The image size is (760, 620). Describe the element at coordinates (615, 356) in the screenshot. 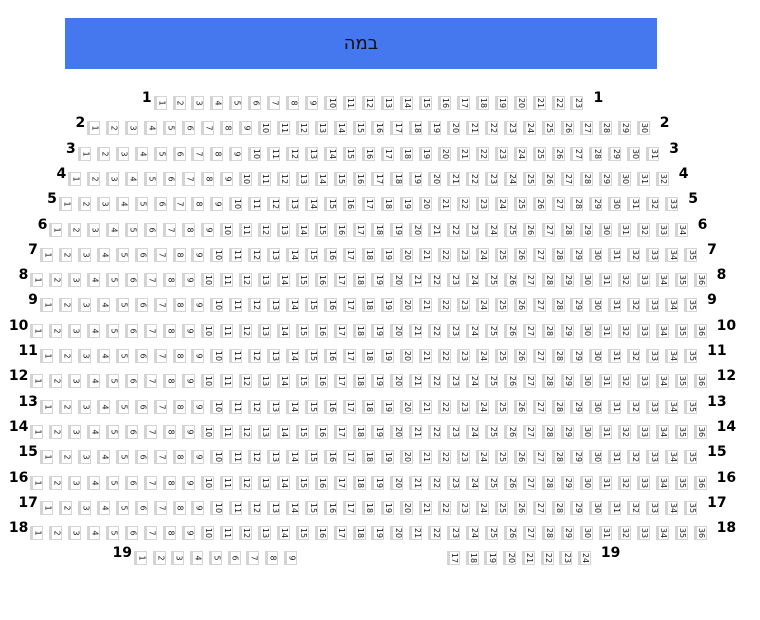

I see `seat: 31` at that location.